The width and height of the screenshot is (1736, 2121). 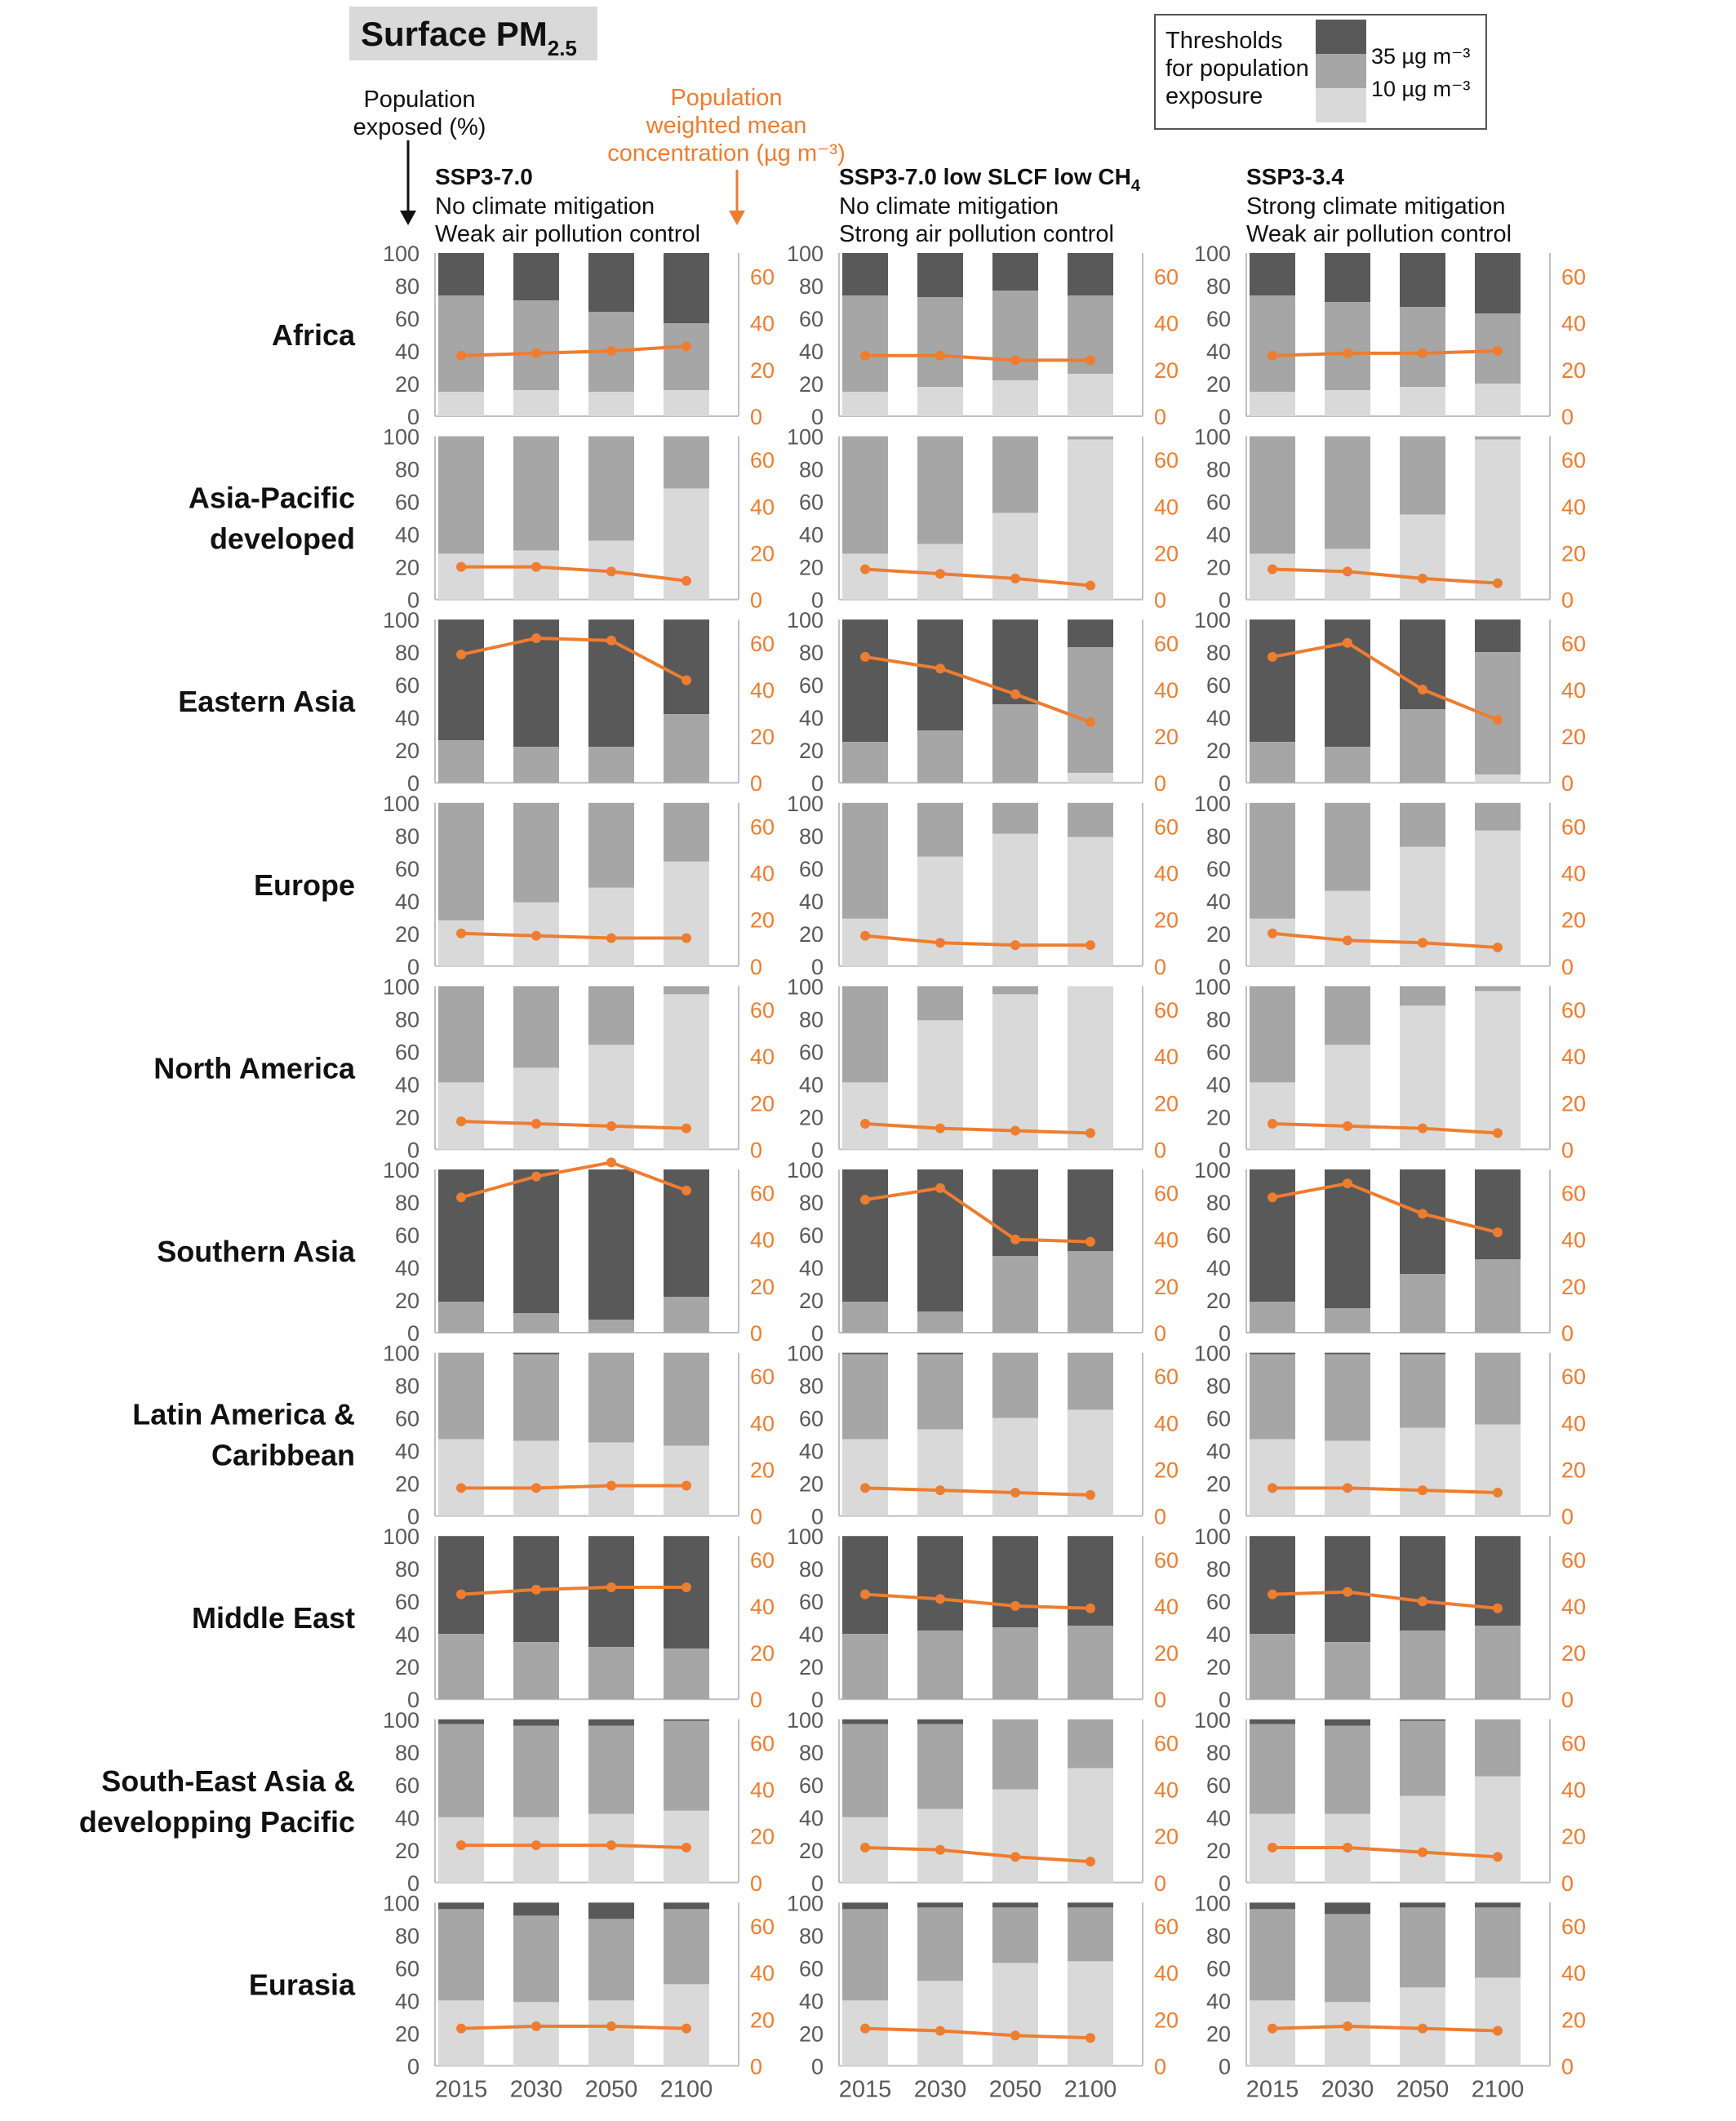 What do you see at coordinates (817, 417) in the screenshot?
I see `left-tick-label: 0` at bounding box center [817, 417].